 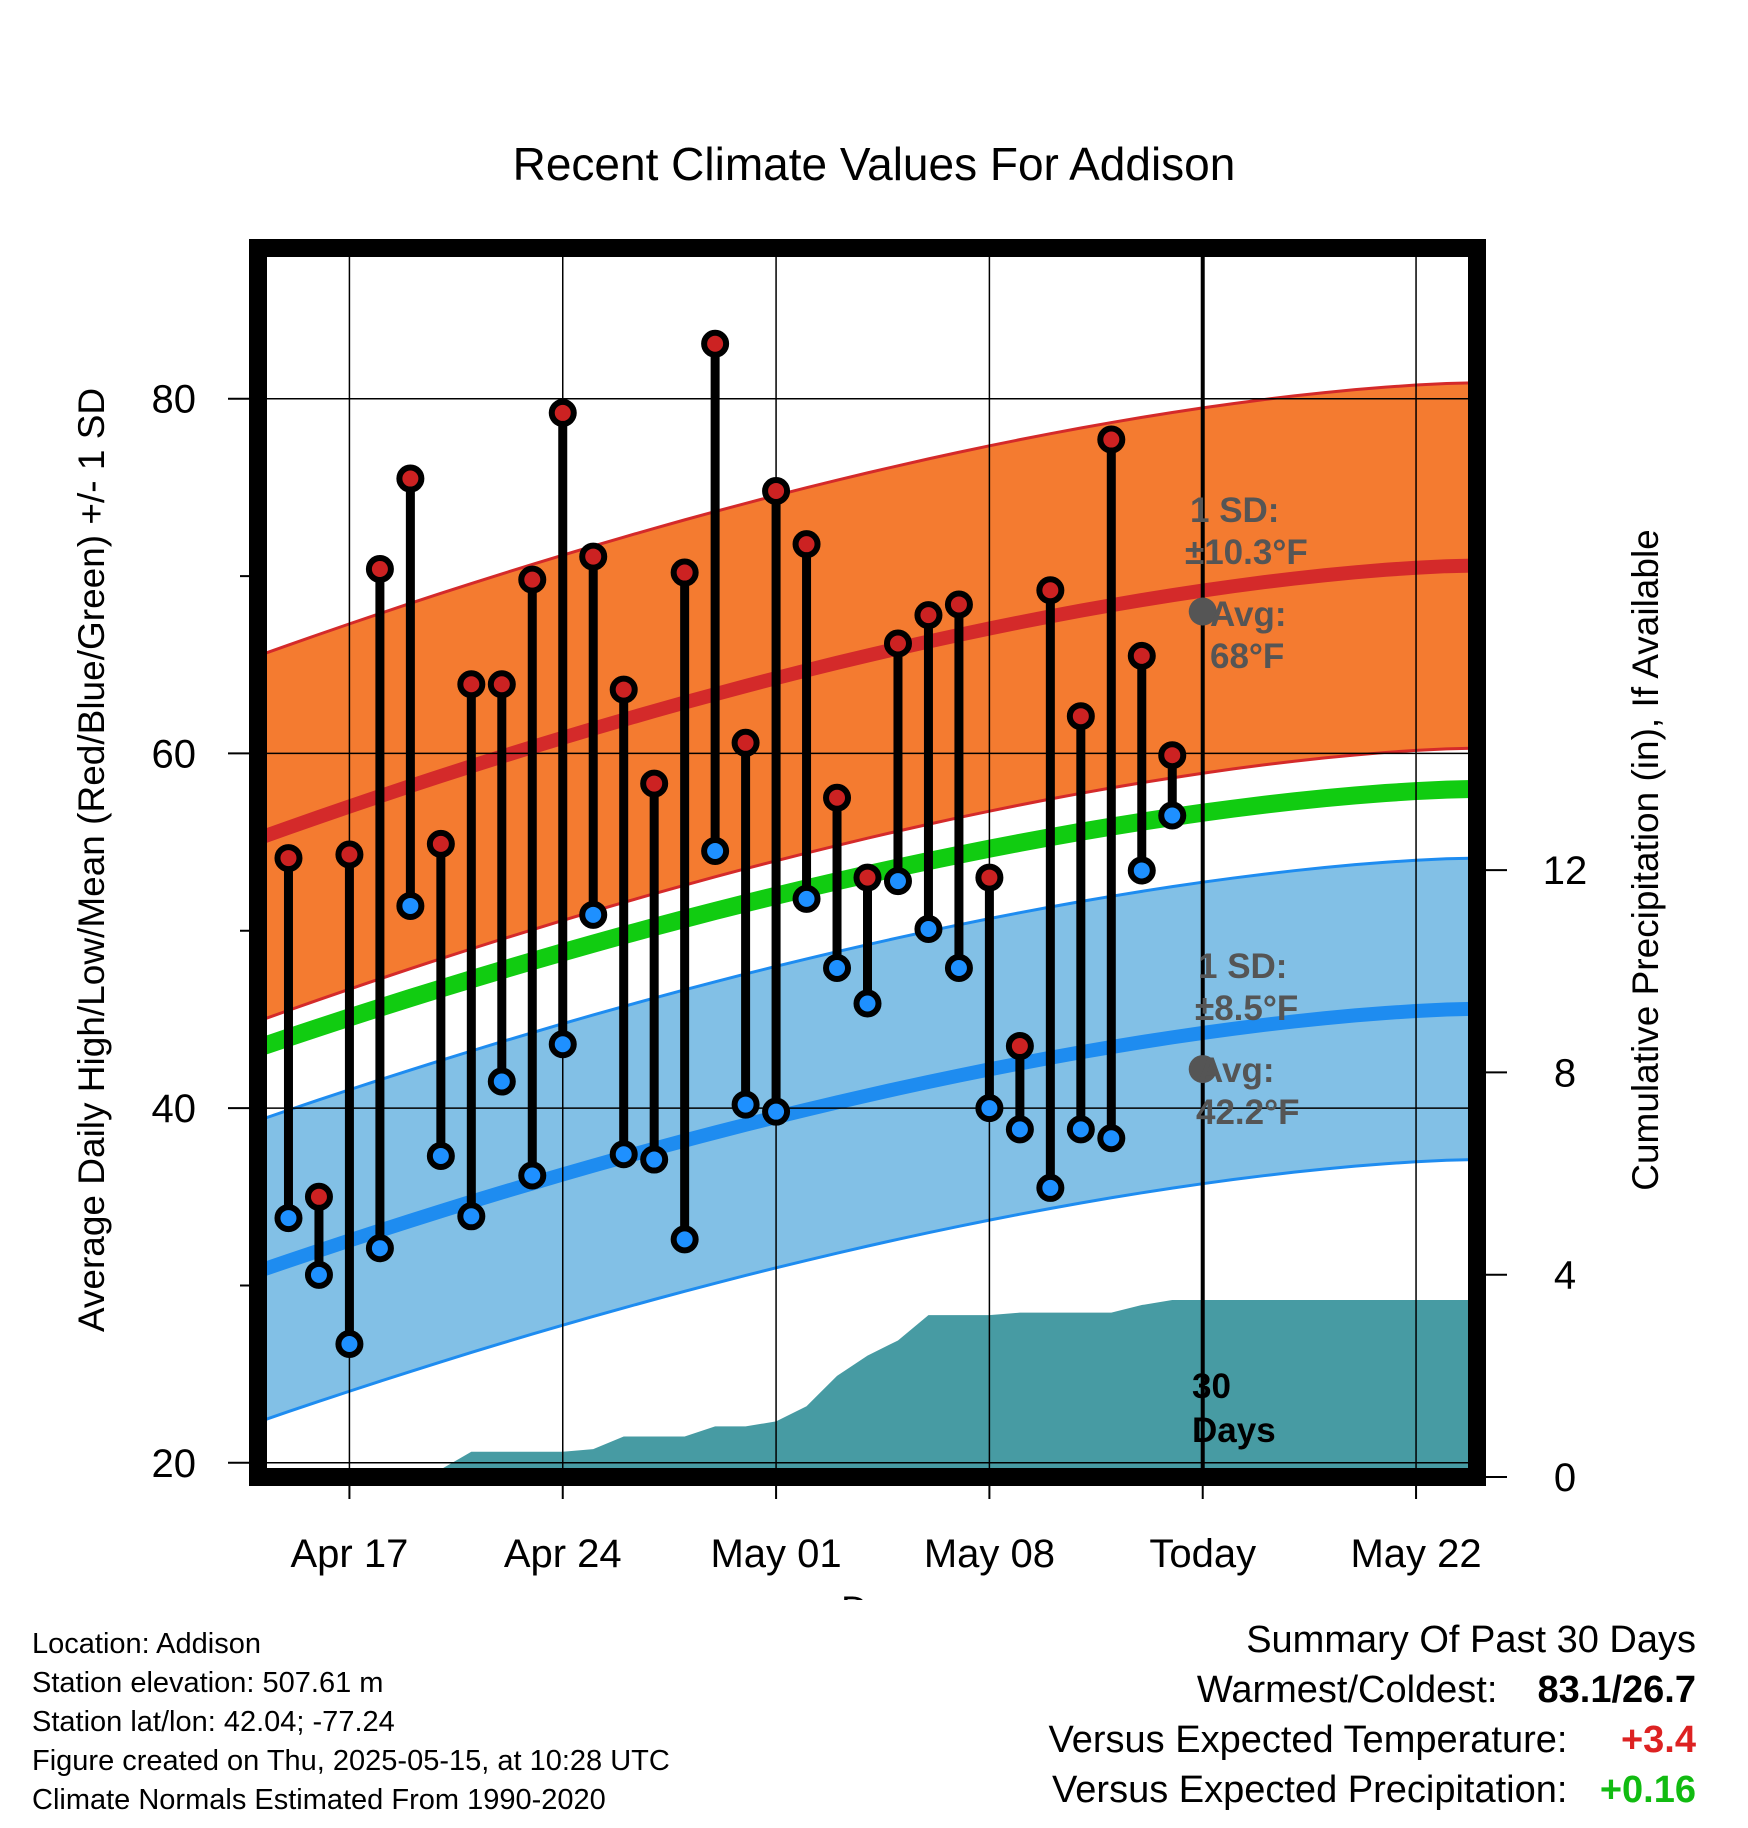 I want to click on period-label-number: 30, so click(x=1211, y=1386).